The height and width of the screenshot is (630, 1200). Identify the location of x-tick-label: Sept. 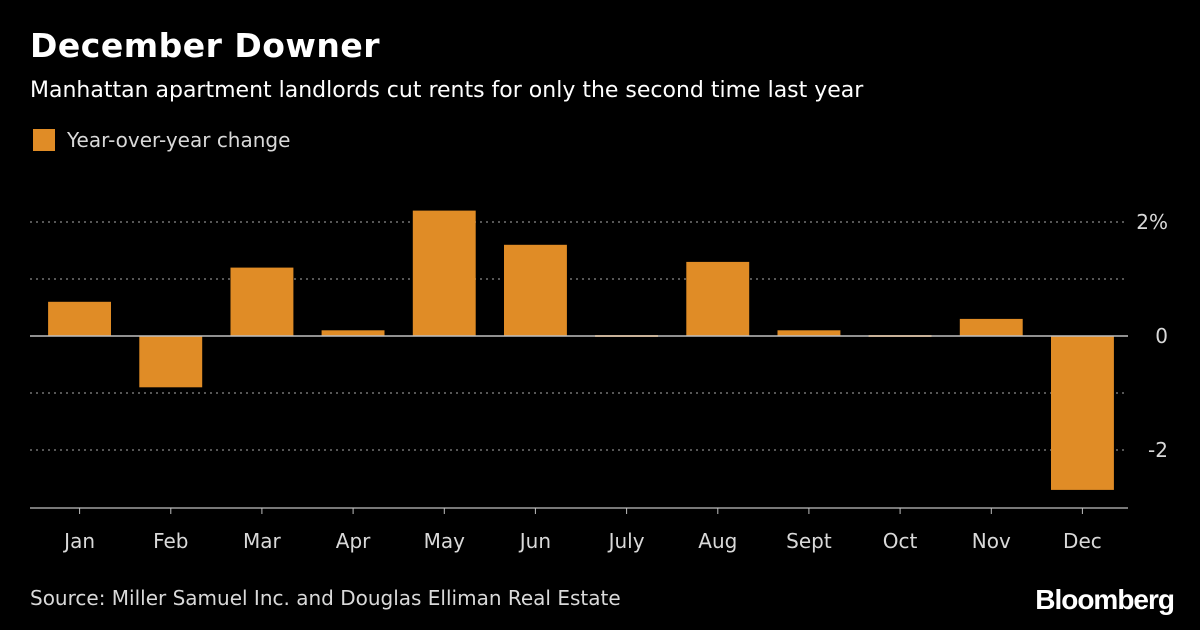
(809, 541).